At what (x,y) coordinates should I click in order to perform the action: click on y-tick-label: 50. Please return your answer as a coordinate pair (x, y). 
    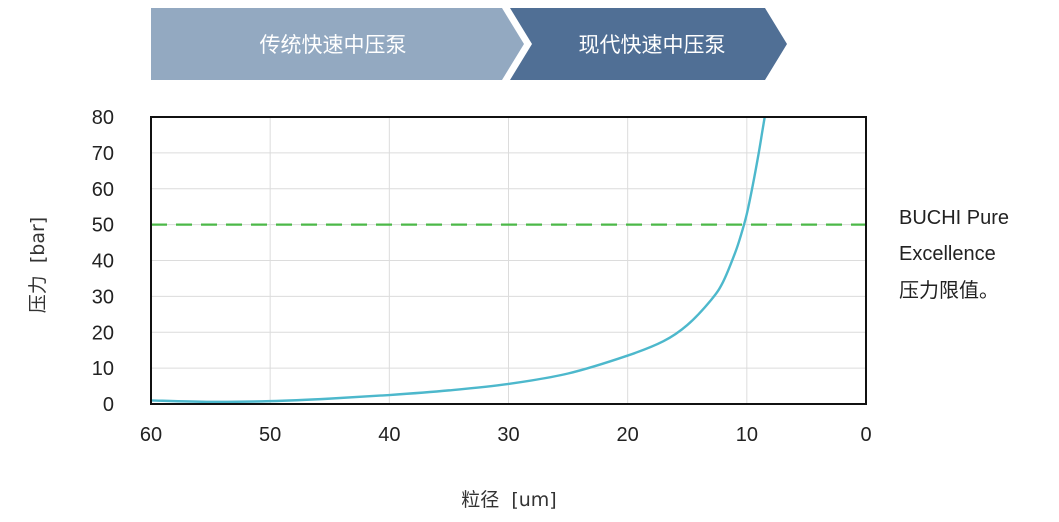
    Looking at the image, I should click on (103, 226).